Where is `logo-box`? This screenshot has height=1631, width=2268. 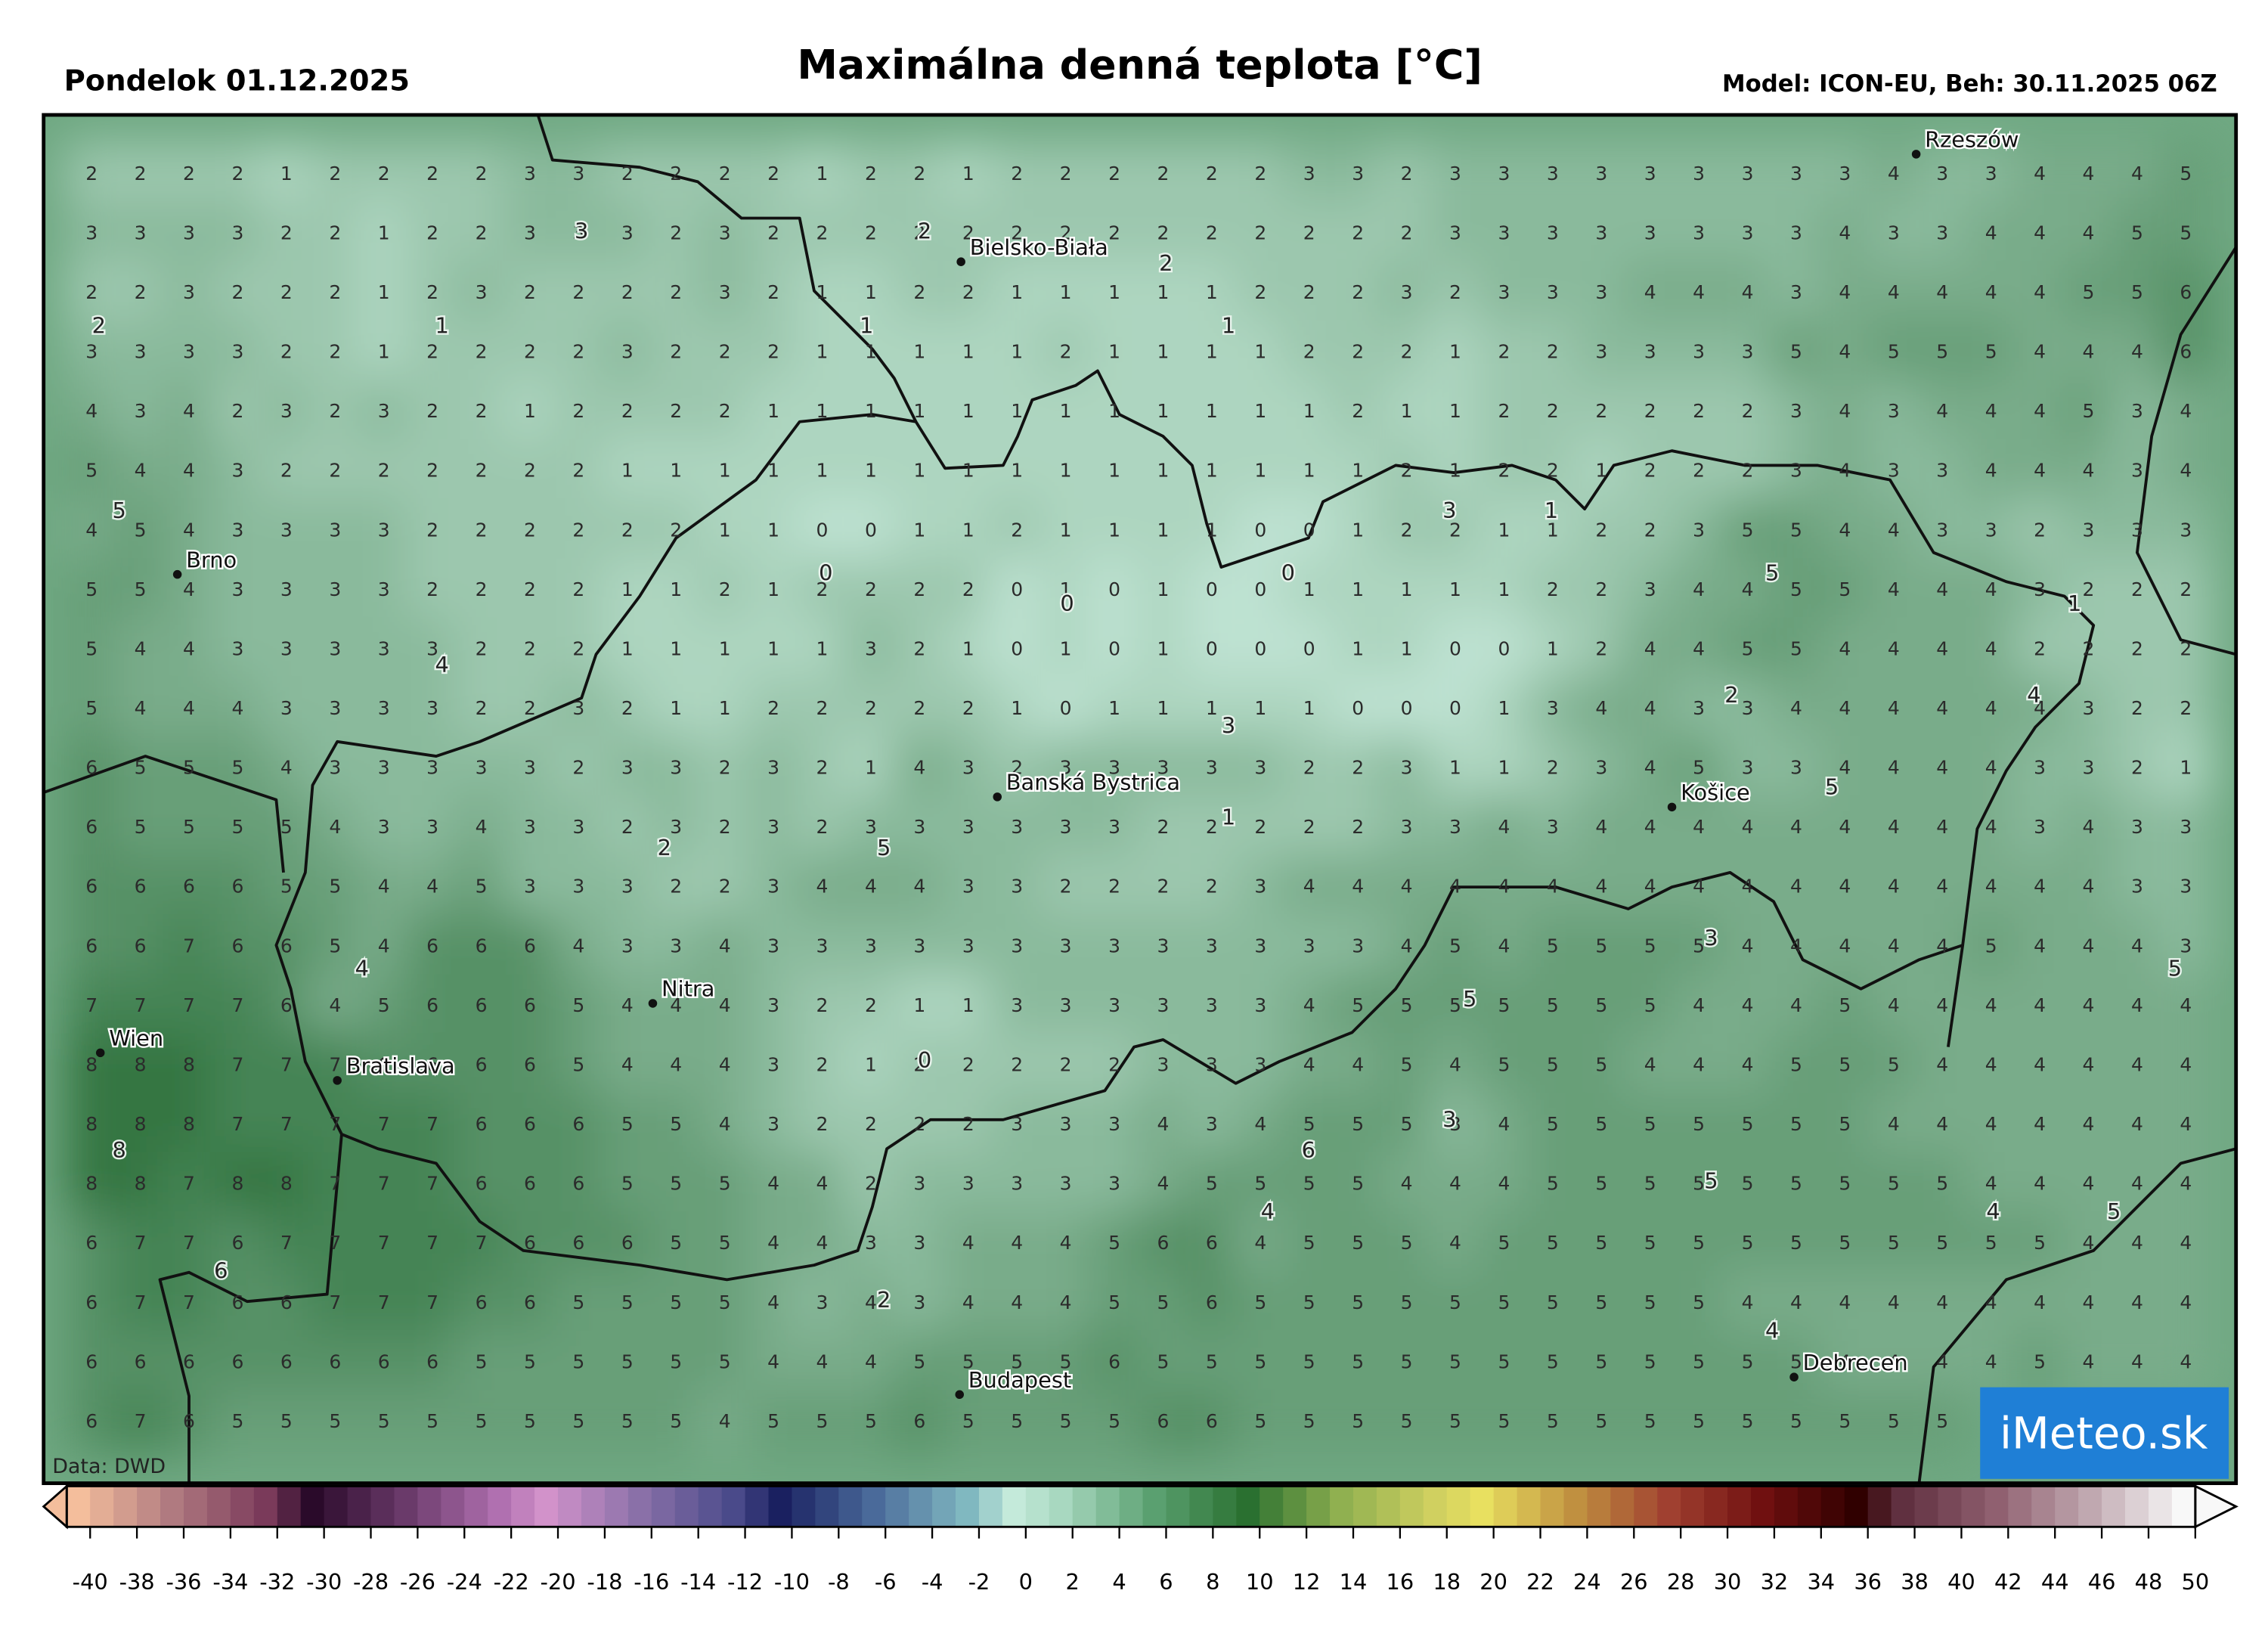 logo-box is located at coordinates (2105, 1433).